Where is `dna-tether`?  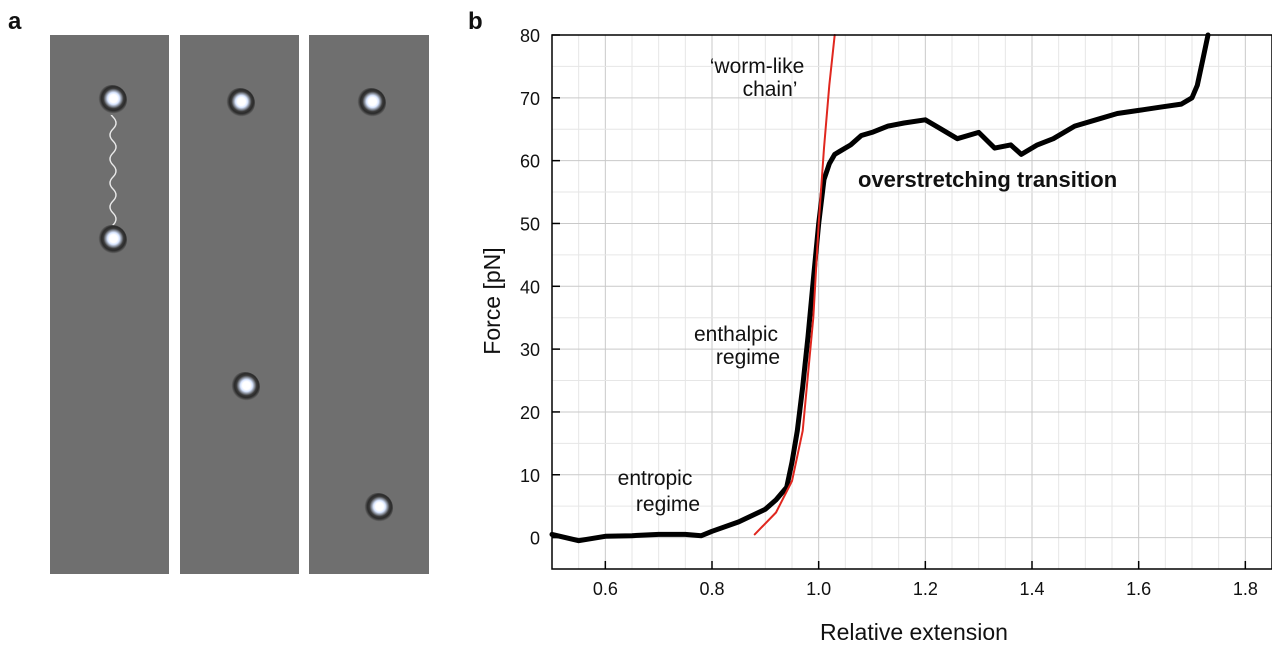
dna-tether is located at coordinates (113, 169).